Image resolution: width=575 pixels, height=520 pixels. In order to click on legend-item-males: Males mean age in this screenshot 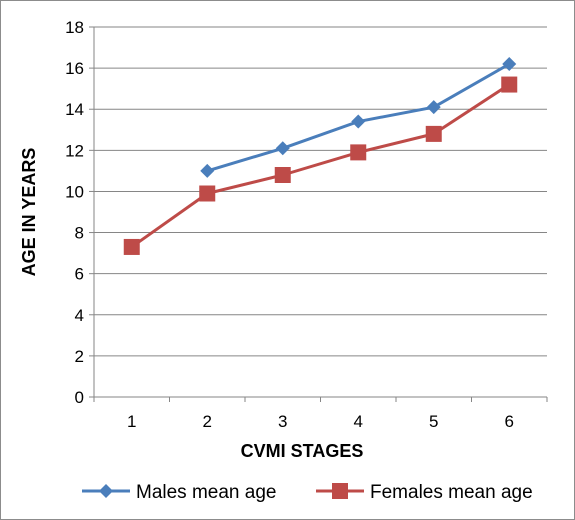, I will do `click(179, 492)`.